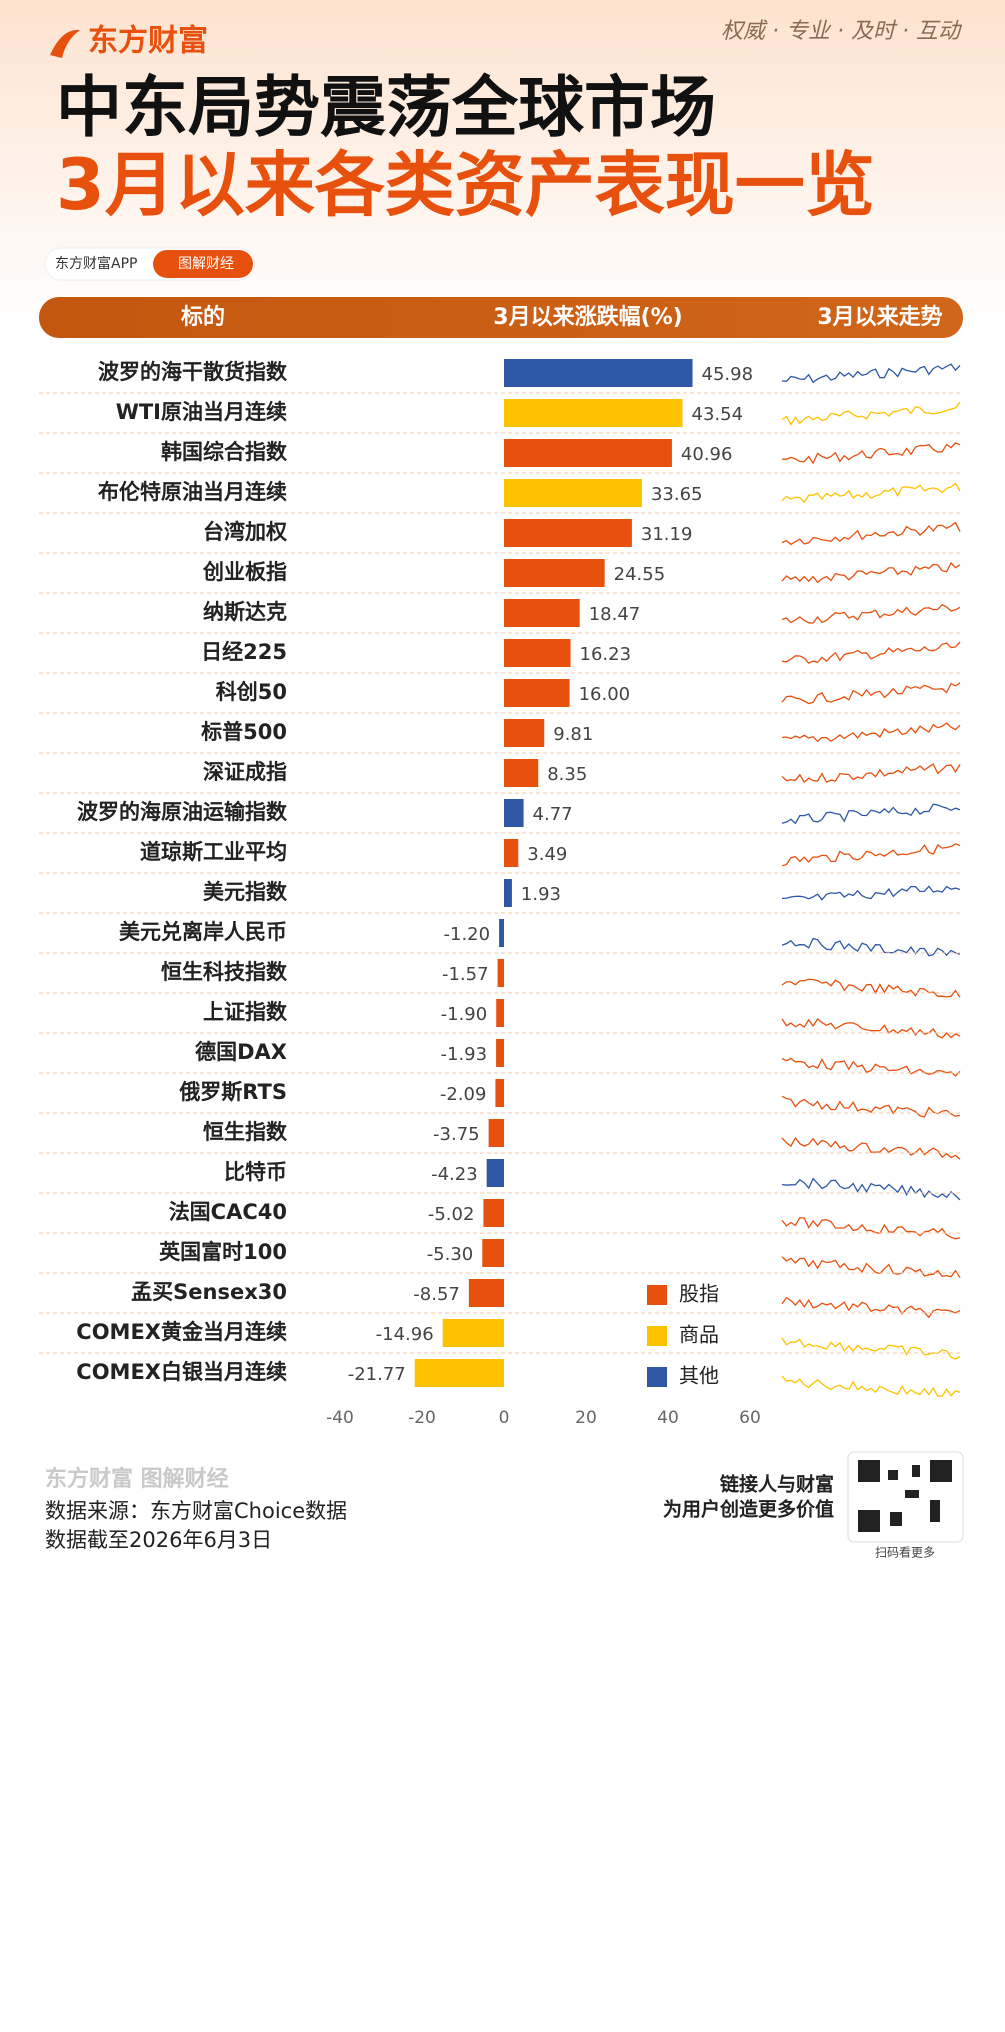 The height and width of the screenshot is (2032, 1005). Describe the element at coordinates (251, 692) in the screenshot. I see `category-label: 科创50` at that location.